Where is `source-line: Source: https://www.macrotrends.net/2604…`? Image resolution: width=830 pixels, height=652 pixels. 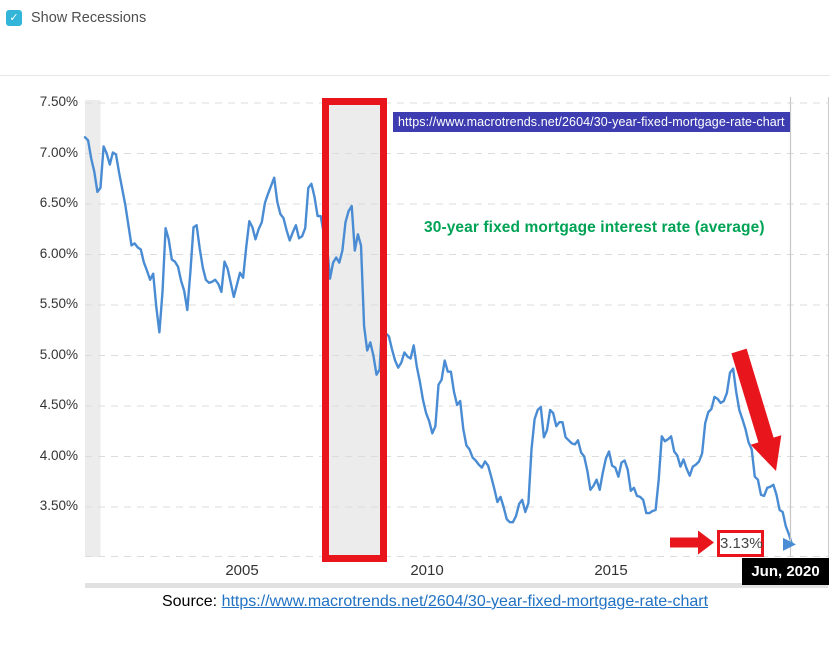 source-line: Source: https://www.macrotrends.net/2604… is located at coordinates (415, 602).